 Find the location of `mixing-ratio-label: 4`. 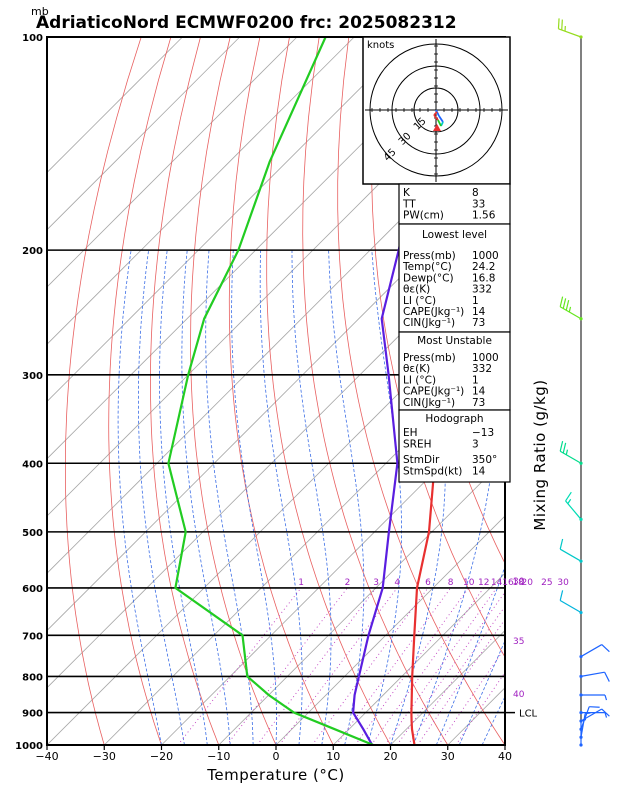

mixing-ratio-label: 4 is located at coordinates (397, 583).